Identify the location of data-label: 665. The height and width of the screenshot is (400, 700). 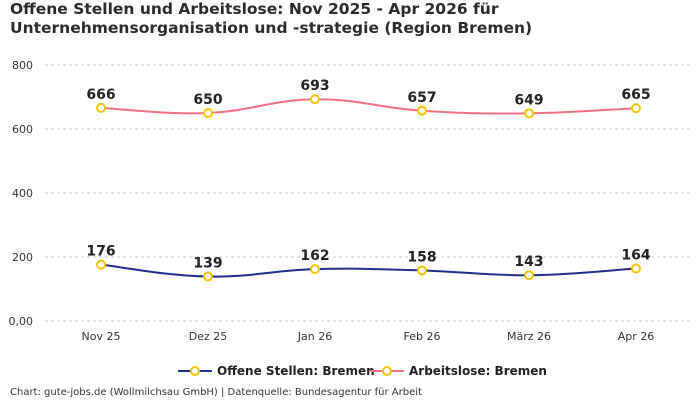
(635, 95).